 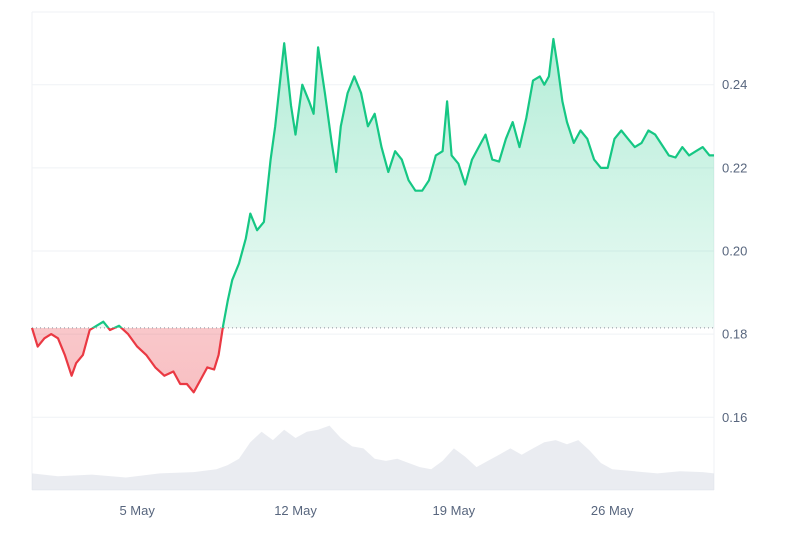 I want to click on y-tick-label: 0.18, so click(x=734, y=334).